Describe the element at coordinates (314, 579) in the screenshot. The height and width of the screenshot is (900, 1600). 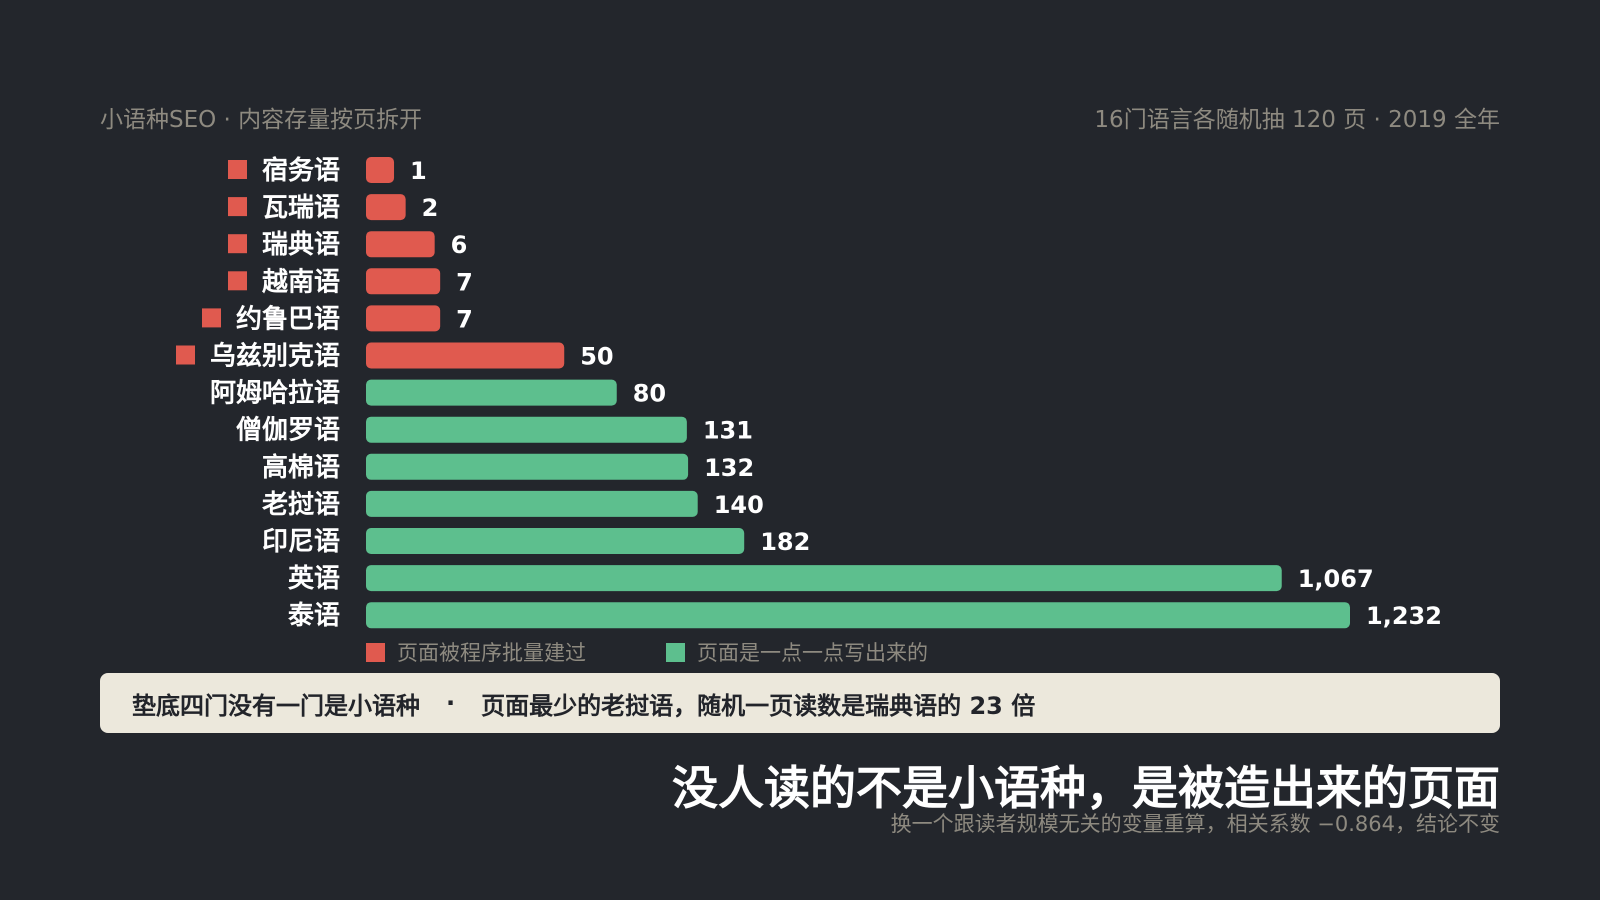
I see `category-label: 英语` at that location.